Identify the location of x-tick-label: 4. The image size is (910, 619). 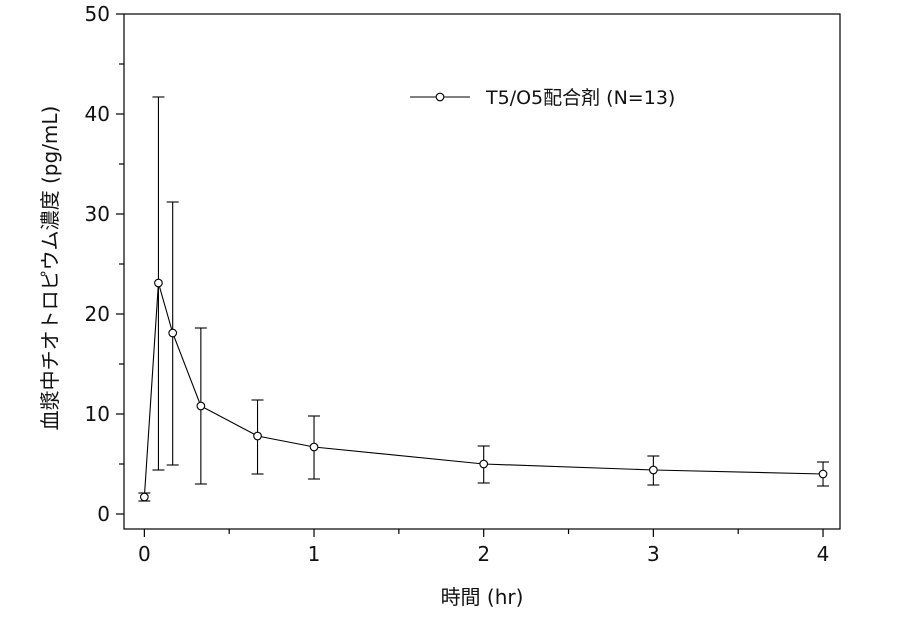
(823, 554).